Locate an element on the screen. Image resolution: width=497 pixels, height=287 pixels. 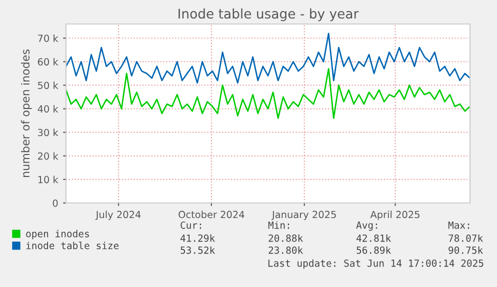
text: 41.29k is located at coordinates (197, 238).